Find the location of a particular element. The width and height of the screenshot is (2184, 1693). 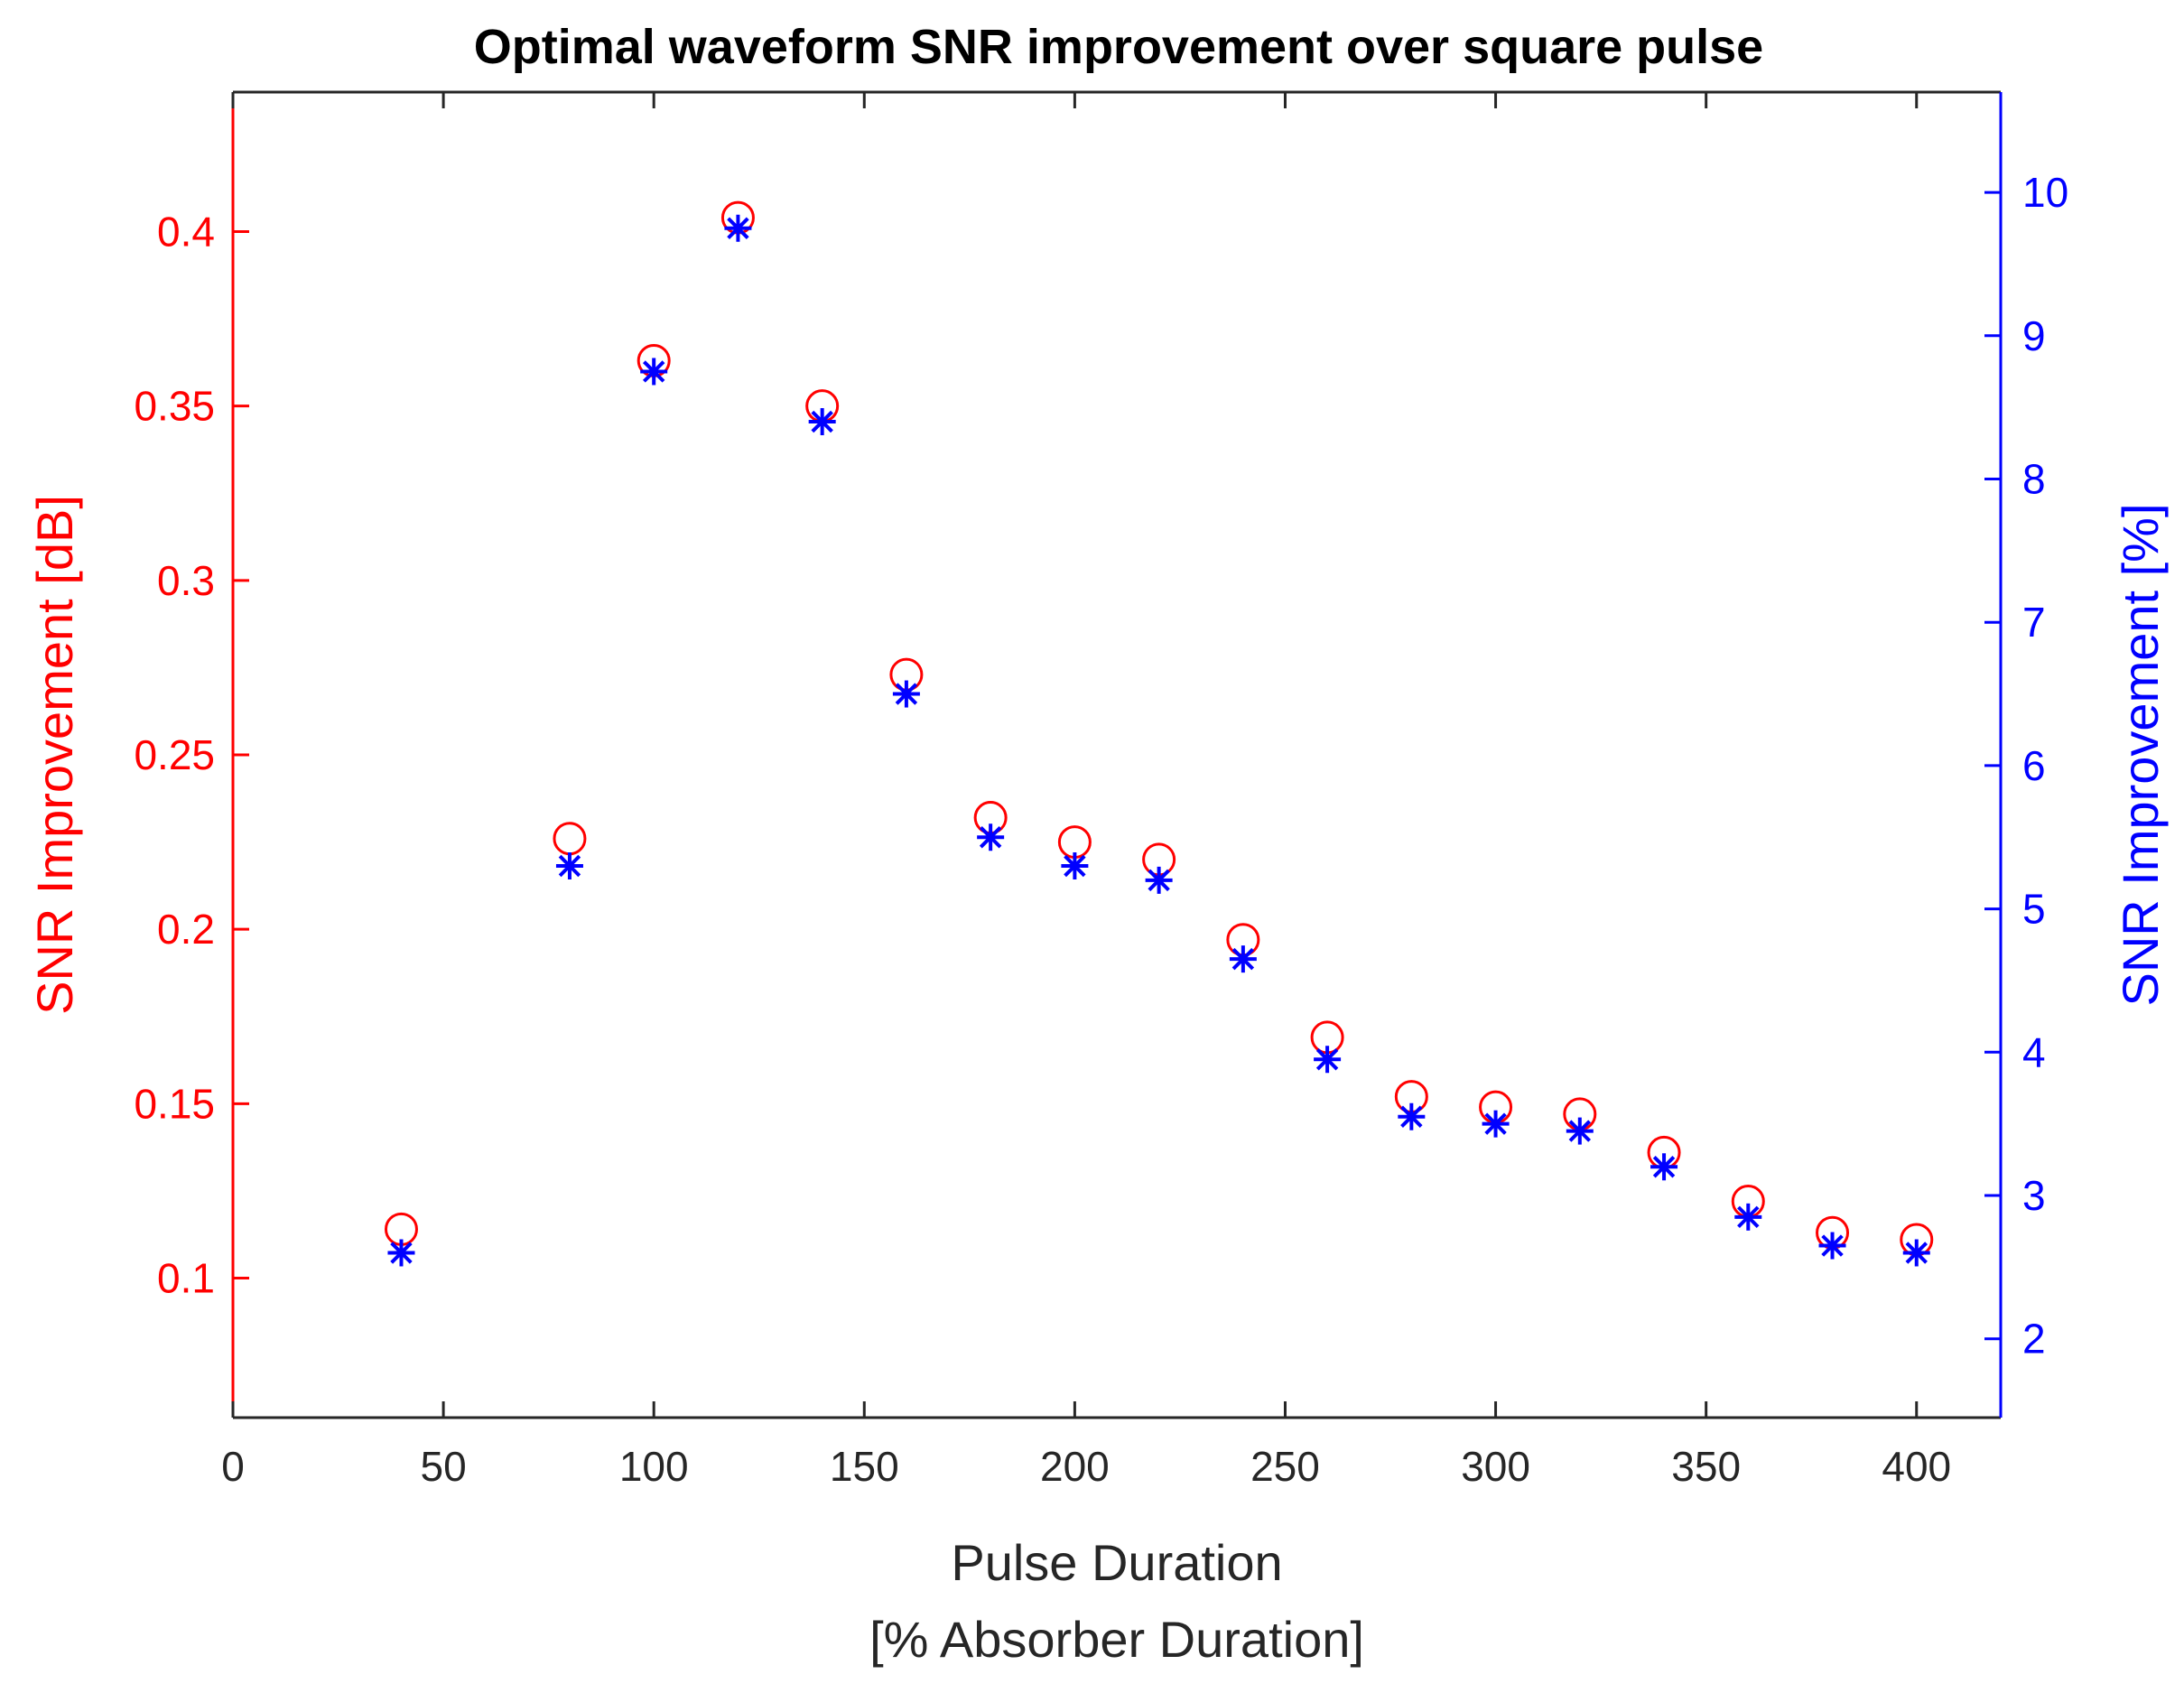

x-tick-label: 400 is located at coordinates (1916, 1466).